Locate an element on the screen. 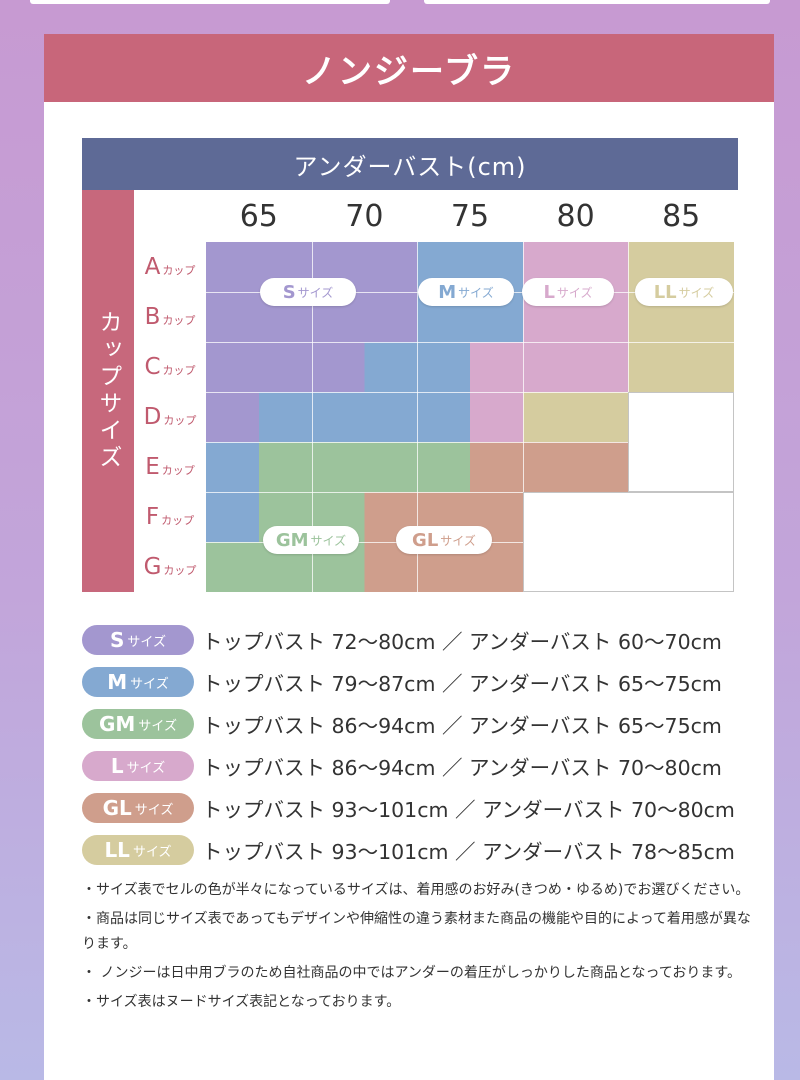 The image size is (800, 1080). legend-text: トップバスト 72〜80cm ／ アンダーバスト 60〜70cm is located at coordinates (462, 642).